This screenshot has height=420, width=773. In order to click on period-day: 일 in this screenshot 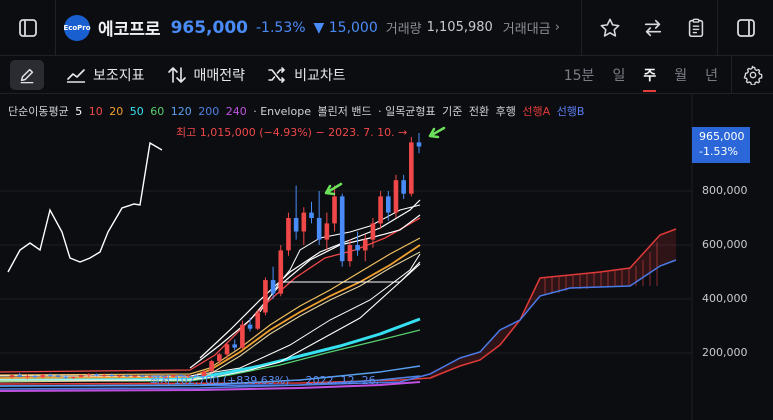, I will do `click(619, 75)`.